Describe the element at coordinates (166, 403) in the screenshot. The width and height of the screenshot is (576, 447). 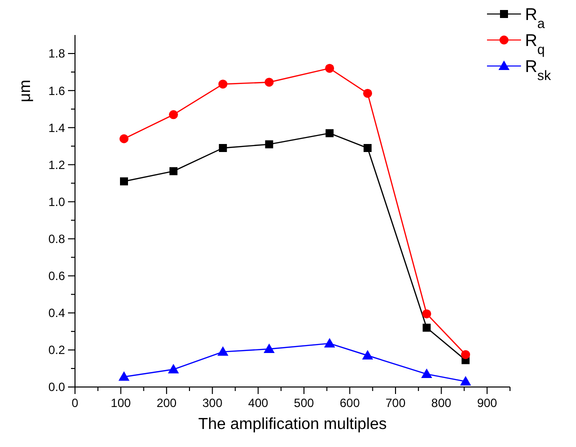
I see `x-tick-label: 200` at that location.